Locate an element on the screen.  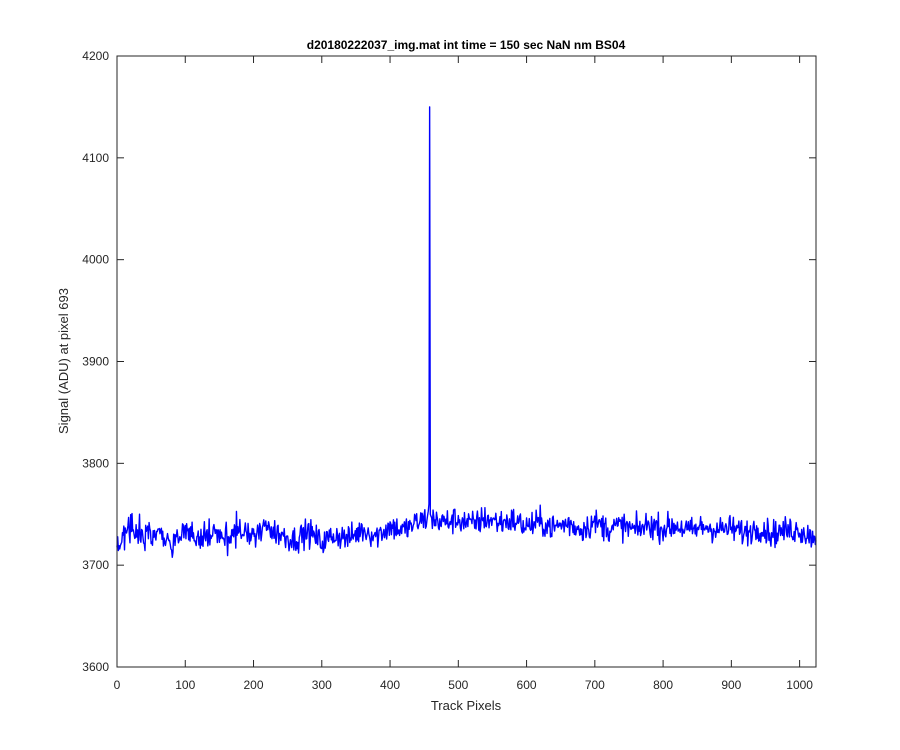
x-tick-label: 0 is located at coordinates (117, 685).